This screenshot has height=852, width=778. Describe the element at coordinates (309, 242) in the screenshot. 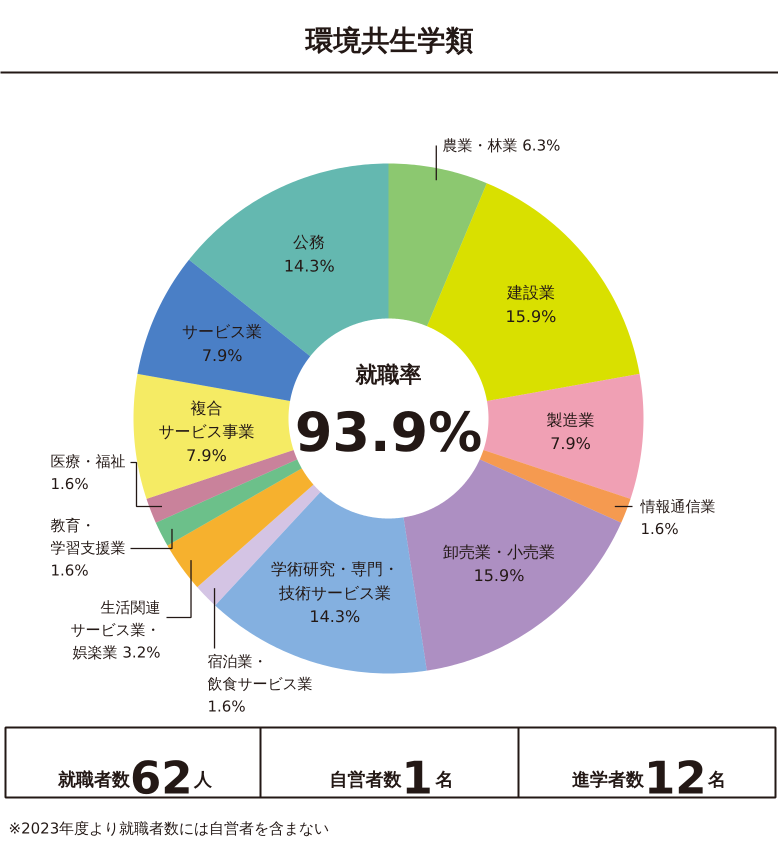

I see `slice-label: 公務` at that location.